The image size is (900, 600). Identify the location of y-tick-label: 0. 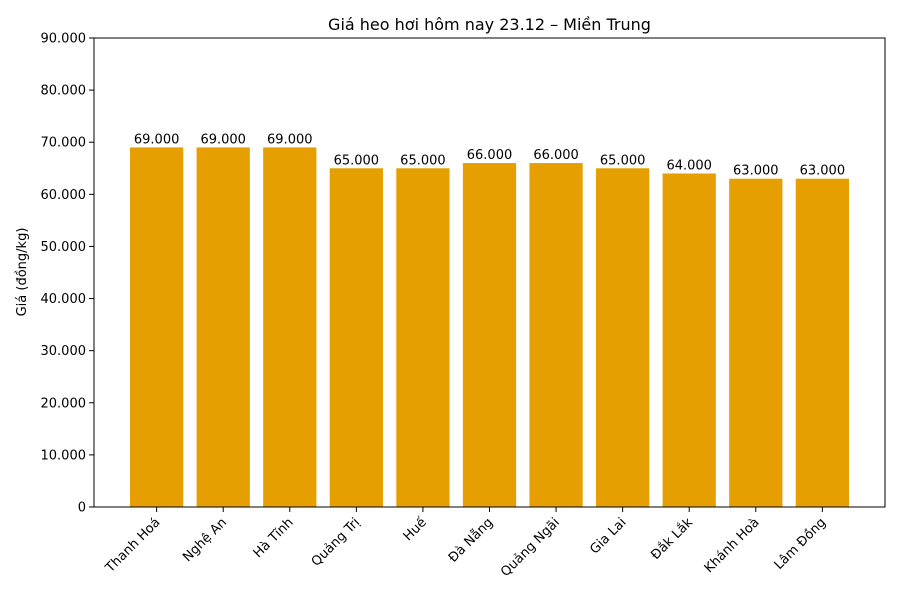
(82, 508).